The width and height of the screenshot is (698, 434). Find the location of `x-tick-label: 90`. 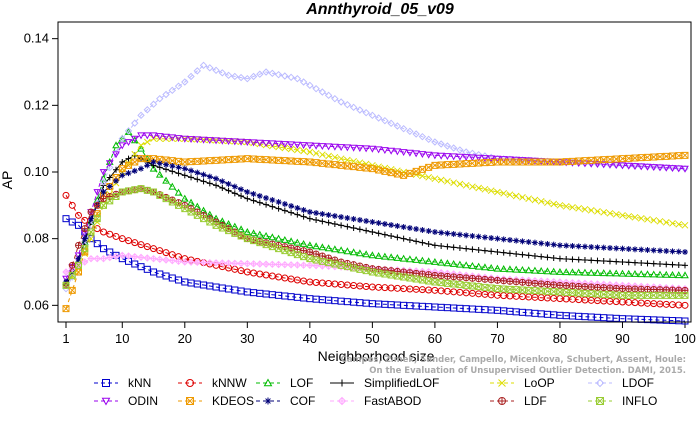

x-tick-label: 90 is located at coordinates (622, 338).